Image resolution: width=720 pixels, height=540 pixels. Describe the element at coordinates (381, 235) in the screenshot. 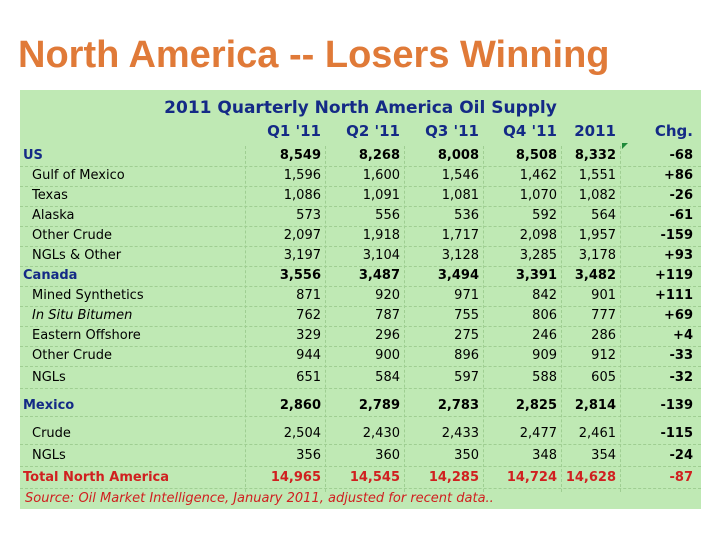

I see `table-cell: 1,918` at that location.